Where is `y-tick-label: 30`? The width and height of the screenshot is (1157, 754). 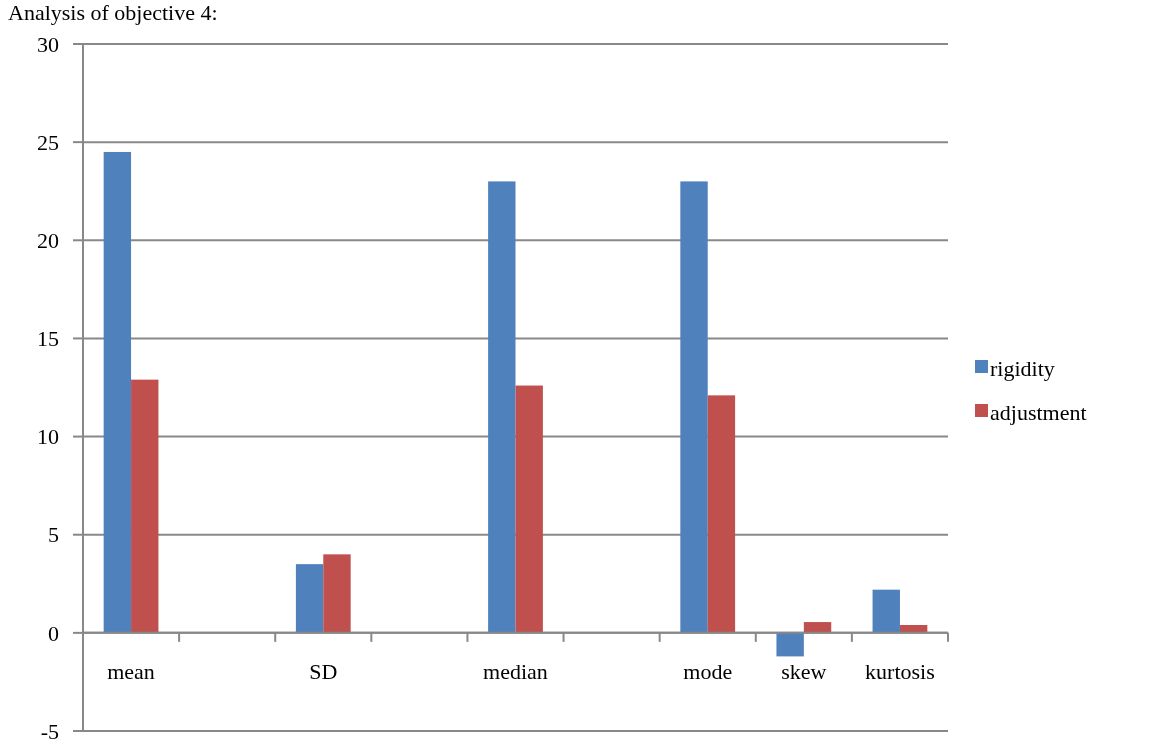
y-tick-label: 30 is located at coordinates (48, 44).